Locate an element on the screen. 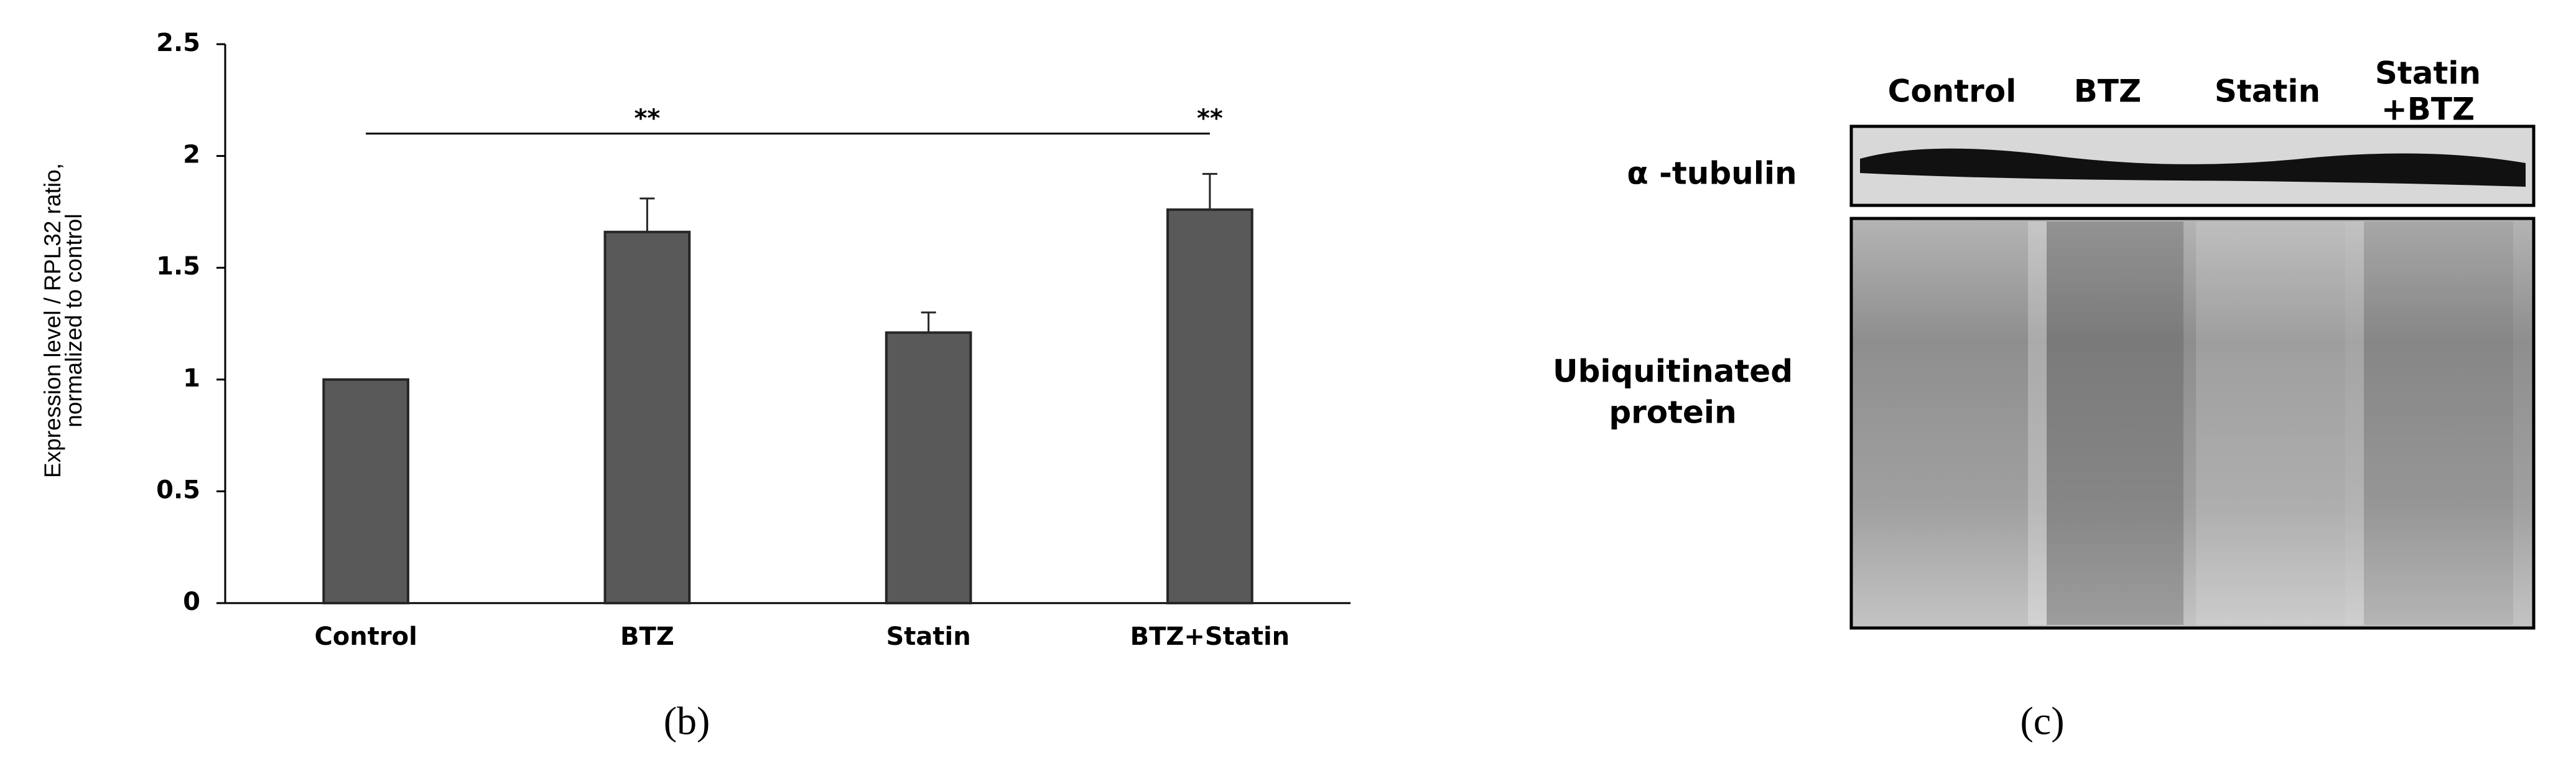 Image resolution: width=2576 pixels, height=778 pixels. row-label: Ubiquitinated is located at coordinates (1673, 372).